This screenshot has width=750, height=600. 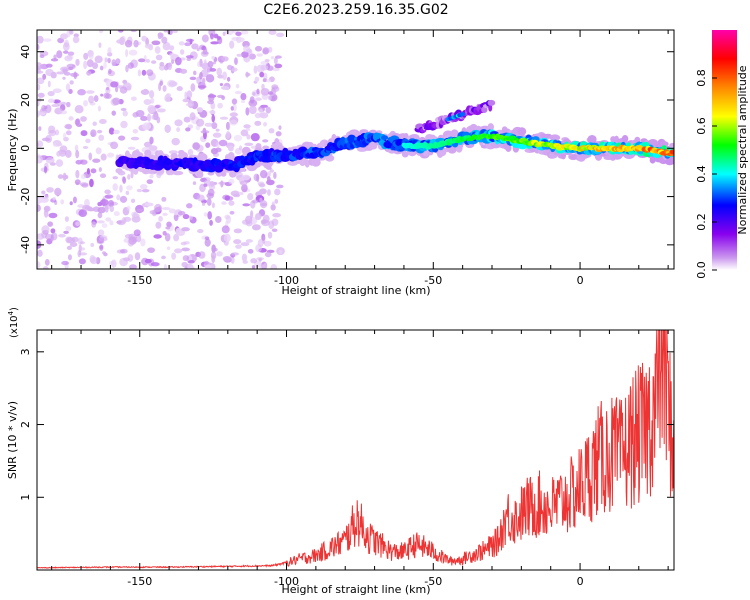 What do you see at coordinates (706, 174) in the screenshot?
I see `colorbar-axis: 0.0 0.2 0.4 0.6 0.8` at bounding box center [706, 174].